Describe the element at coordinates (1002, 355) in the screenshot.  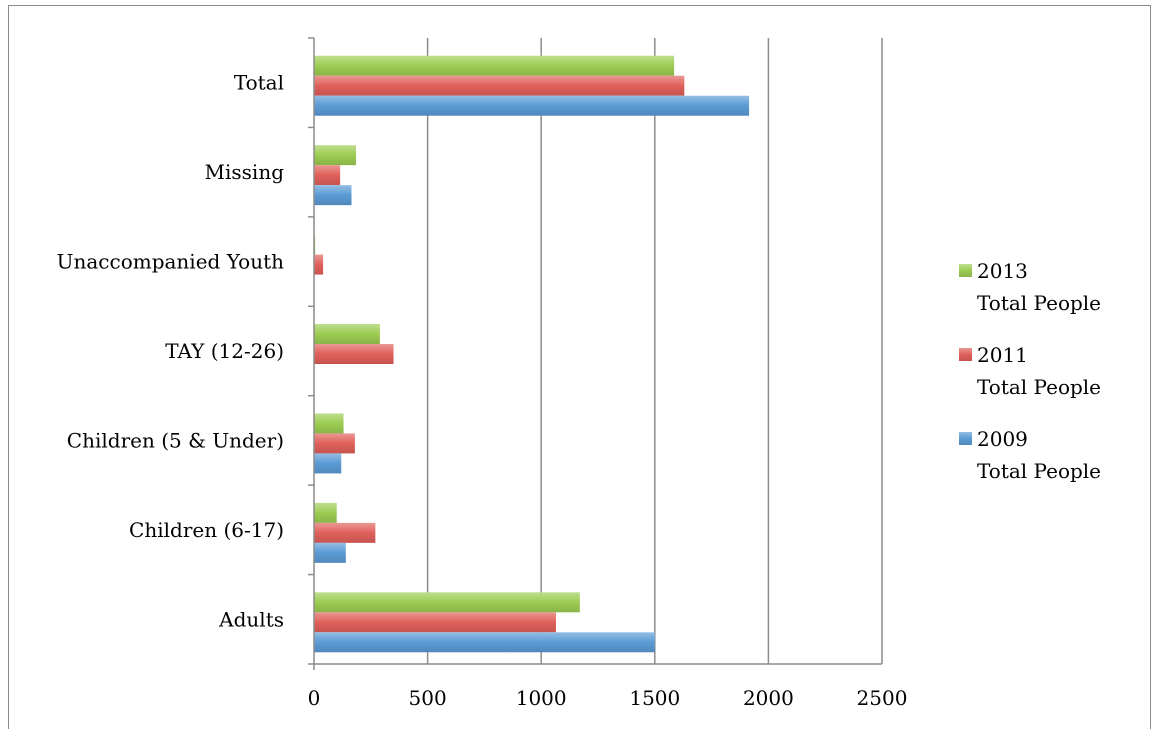
I see `legend-label: 2011` at that location.